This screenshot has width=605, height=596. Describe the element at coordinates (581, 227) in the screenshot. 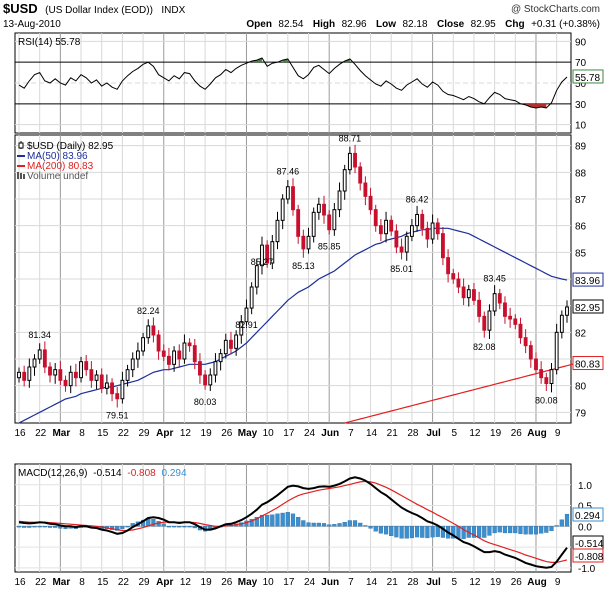

I see `price-tick-label: 86` at that location.